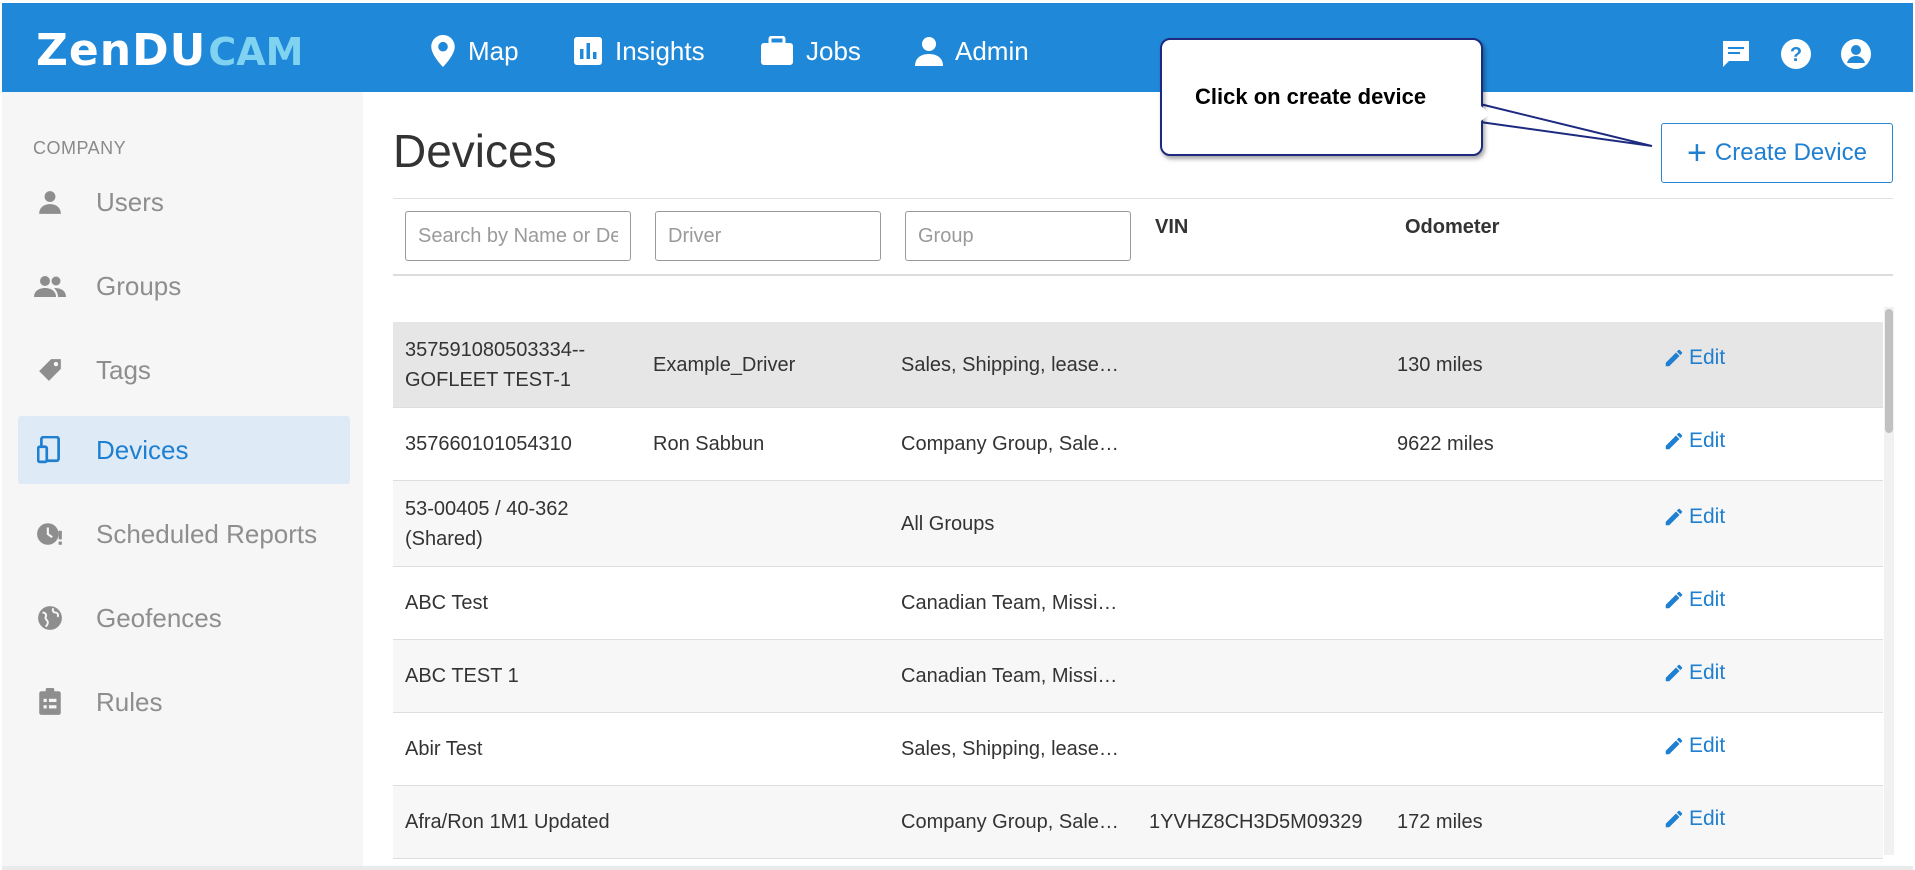 This screenshot has width=1915, height=870. What do you see at coordinates (184, 286) in the screenshot?
I see `sidebar-item-groups: Groups` at bounding box center [184, 286].